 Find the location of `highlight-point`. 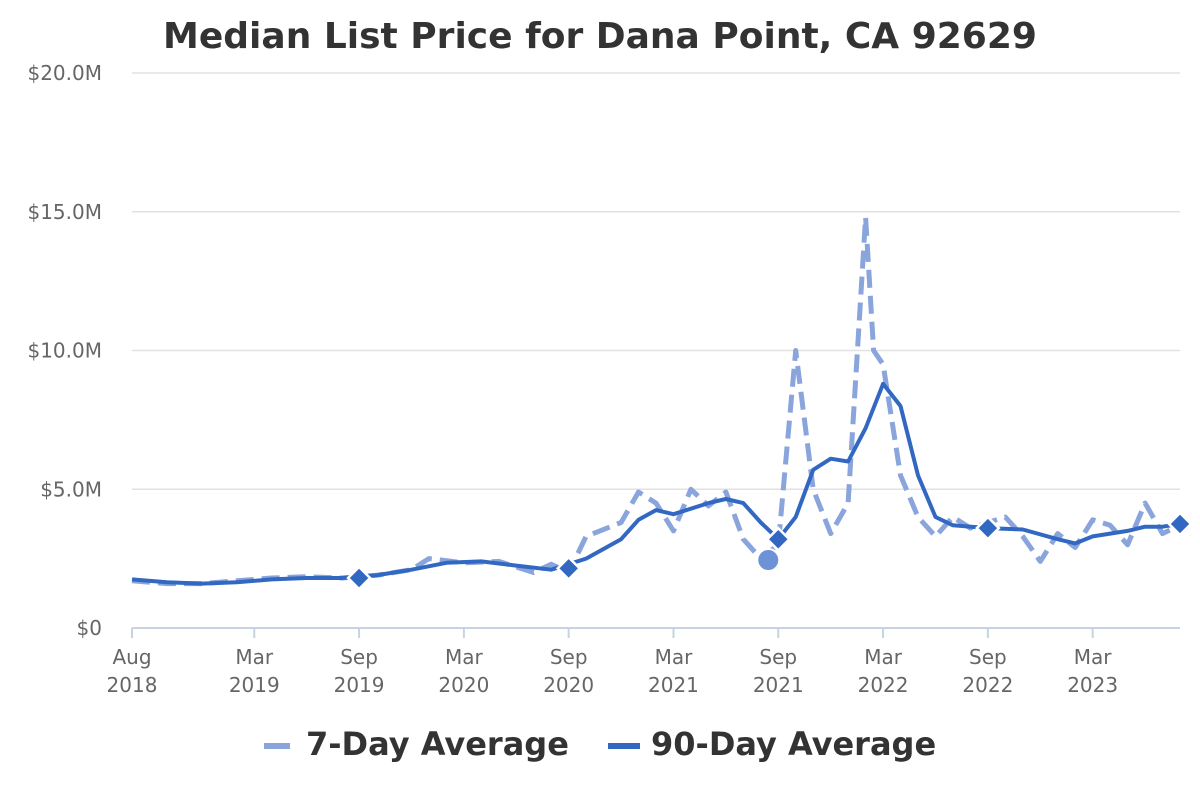

highlight-point is located at coordinates (768, 560).